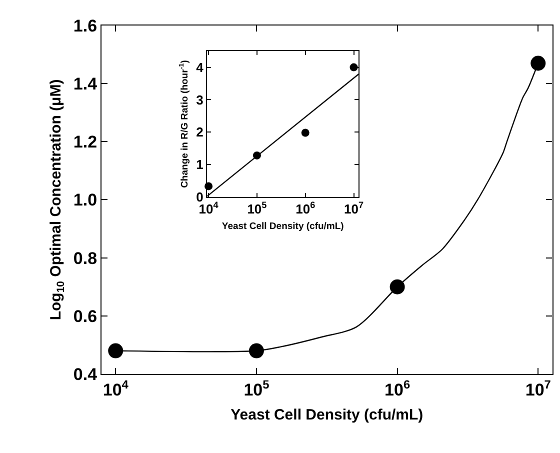 The height and width of the screenshot is (453, 560). Describe the element at coordinates (115, 388) in the screenshot. I see `x-tick-label: 10$^{4}$` at that location.